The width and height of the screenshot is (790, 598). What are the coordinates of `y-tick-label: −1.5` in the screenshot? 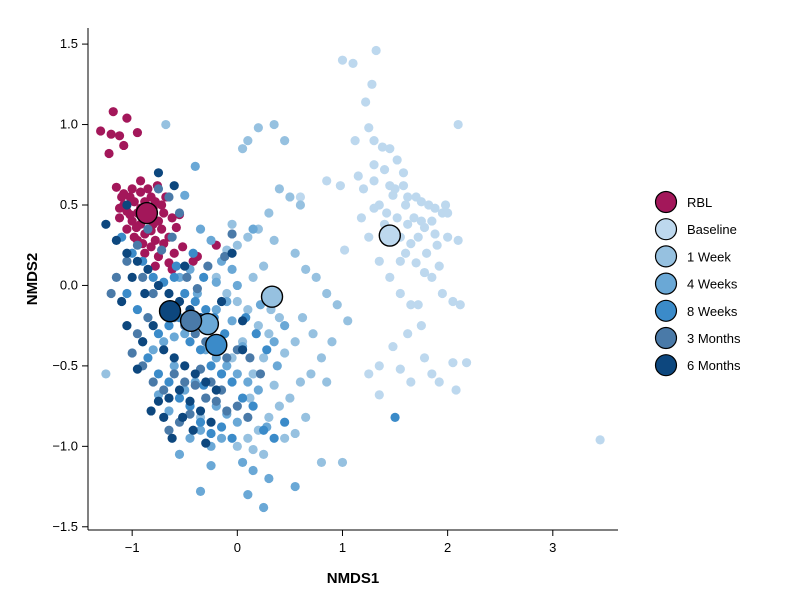 It's located at (65, 526).